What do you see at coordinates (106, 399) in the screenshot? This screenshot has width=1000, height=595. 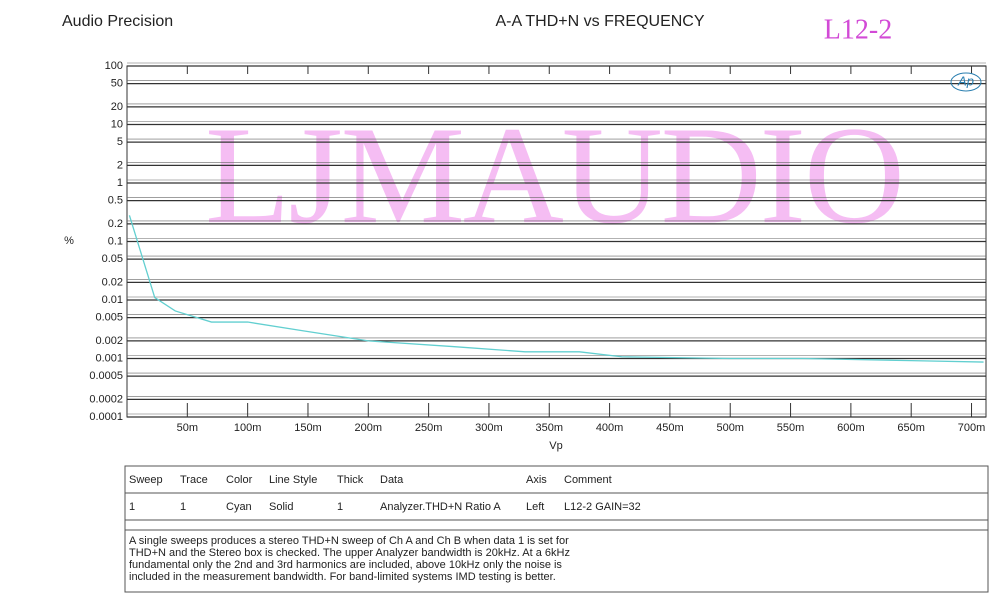 I see `y-tick-label: 0.0002` at bounding box center [106, 399].